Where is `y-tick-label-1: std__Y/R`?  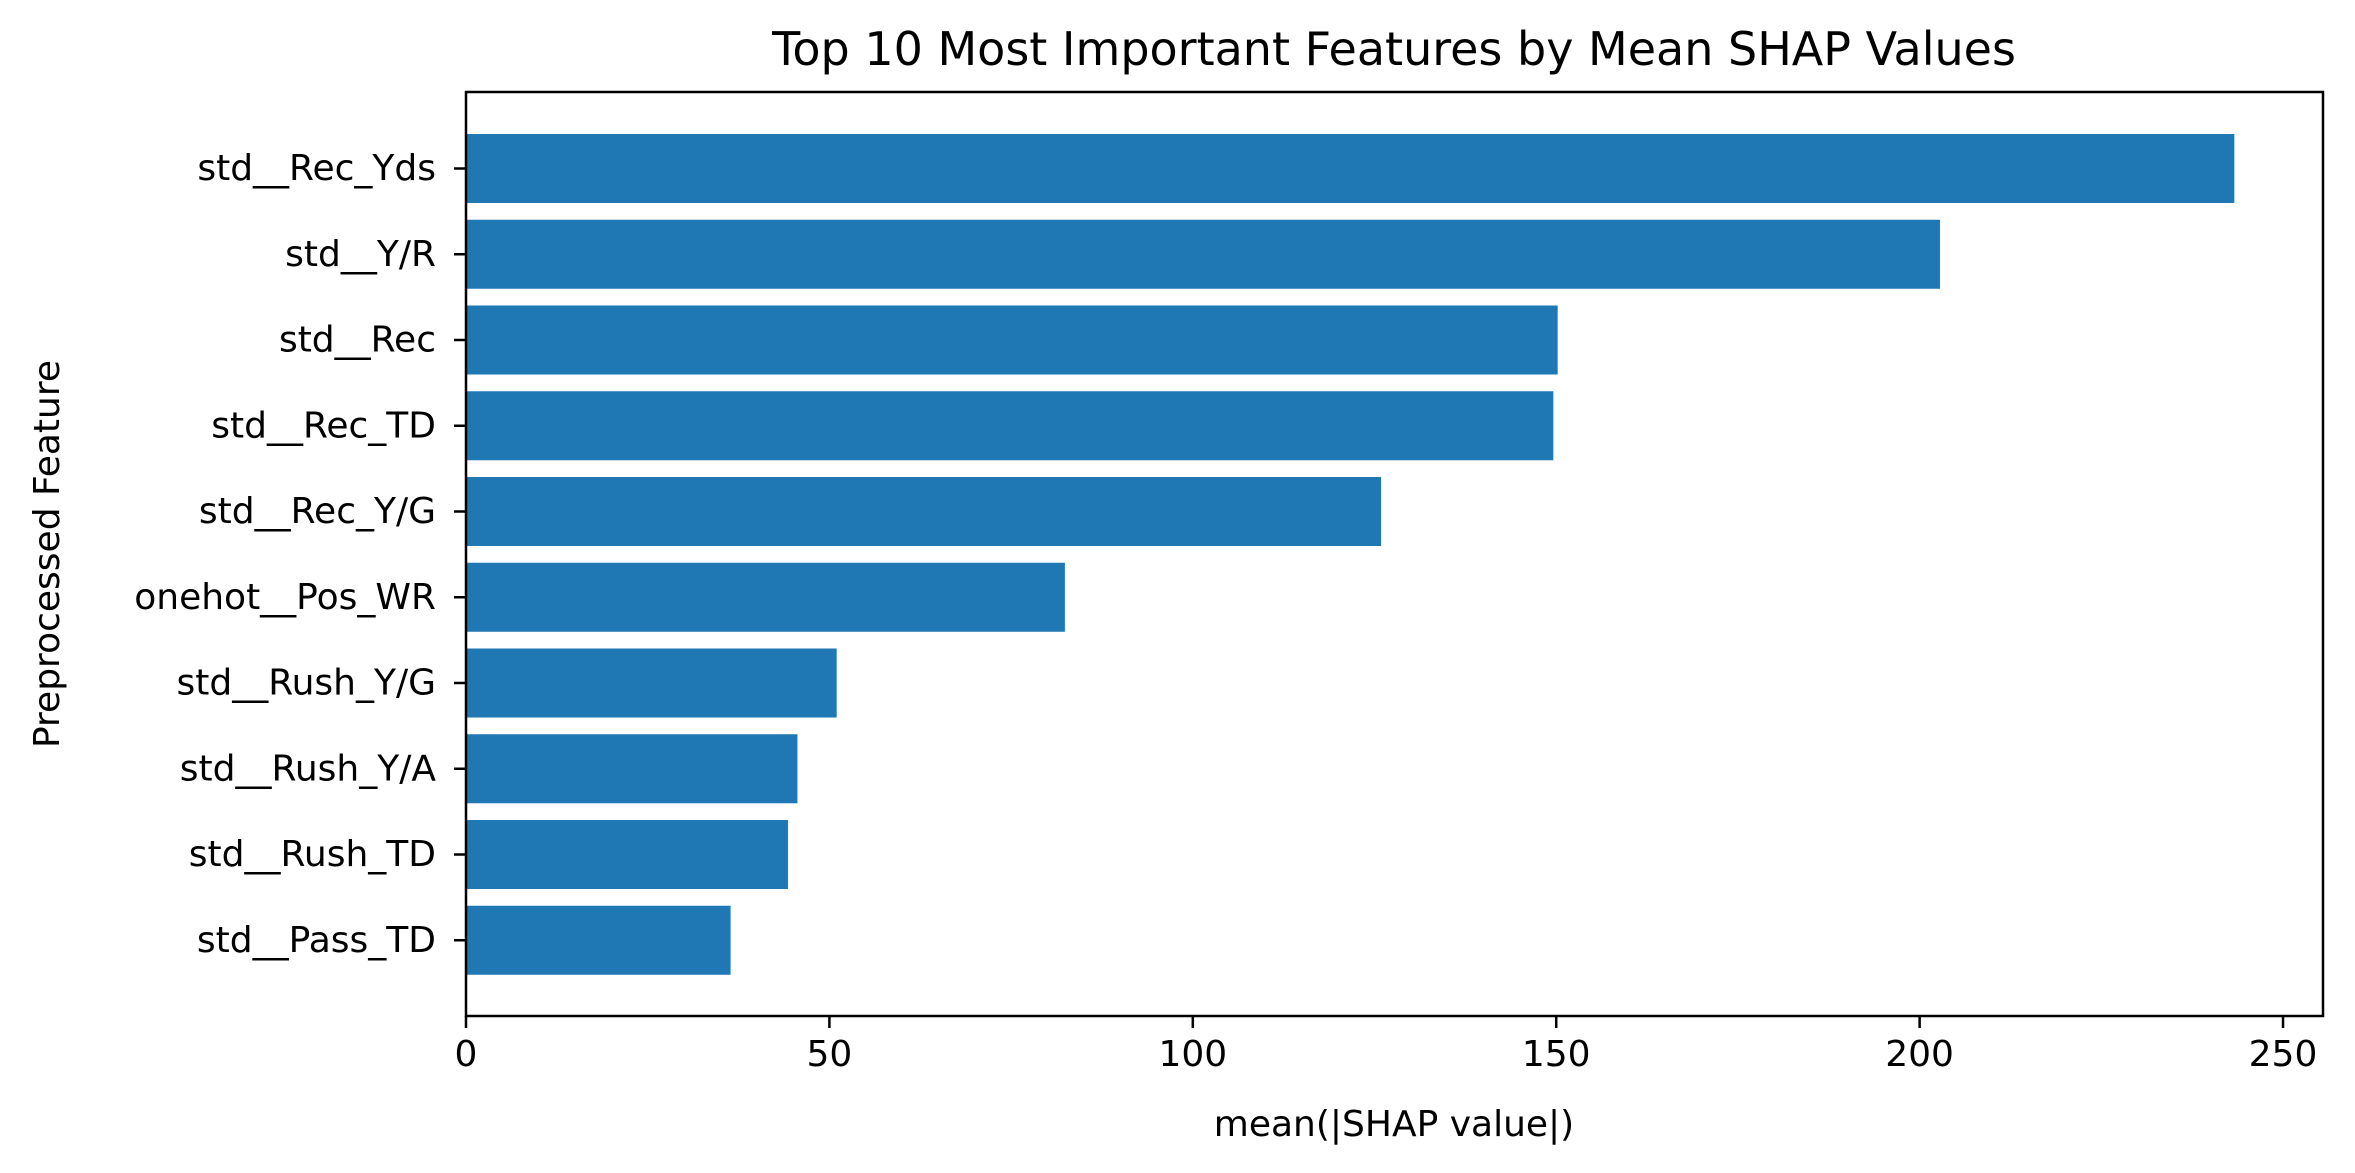
y-tick-label-1: std__Y/R is located at coordinates (360, 254).